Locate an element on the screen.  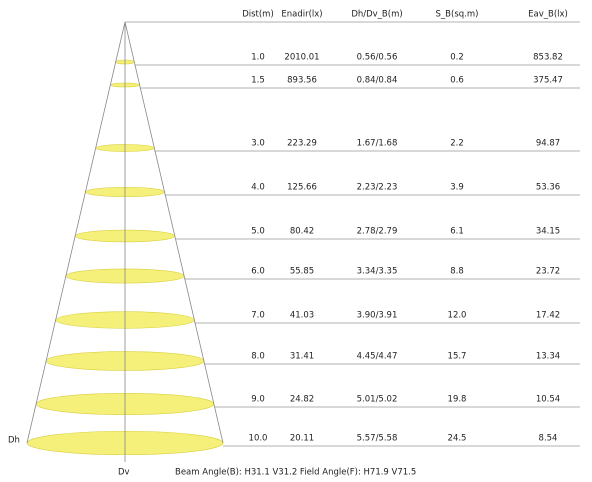
cell: 8.54 is located at coordinates (548, 439).